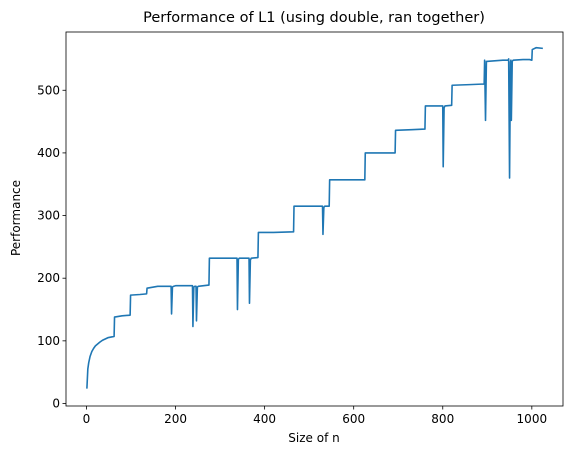 Image resolution: width=571 pixels, height=455 pixels. Describe the element at coordinates (16, 218) in the screenshot. I see `y-axis-label: Performance` at that location.